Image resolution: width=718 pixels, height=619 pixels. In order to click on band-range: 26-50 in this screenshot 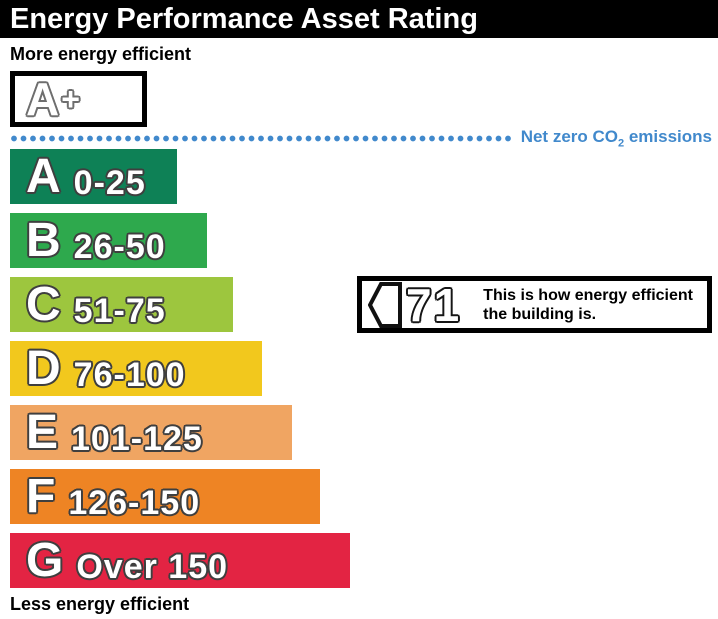, I will do `click(119, 247)`.